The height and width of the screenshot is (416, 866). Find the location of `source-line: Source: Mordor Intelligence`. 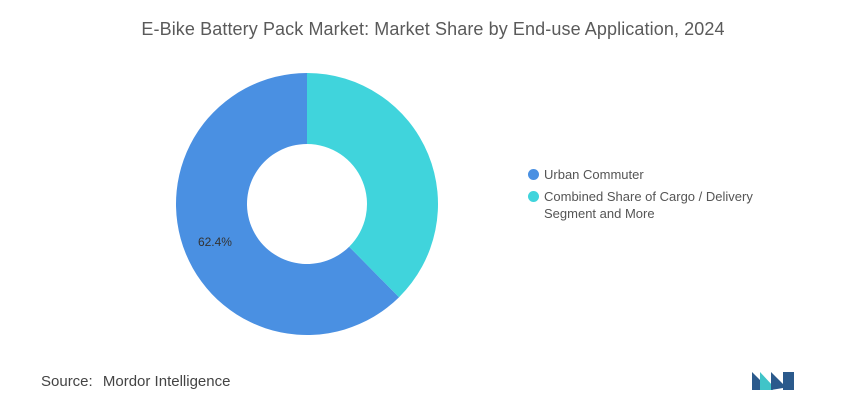

source-line: Source: Mordor Intelligence is located at coordinates (135, 381).